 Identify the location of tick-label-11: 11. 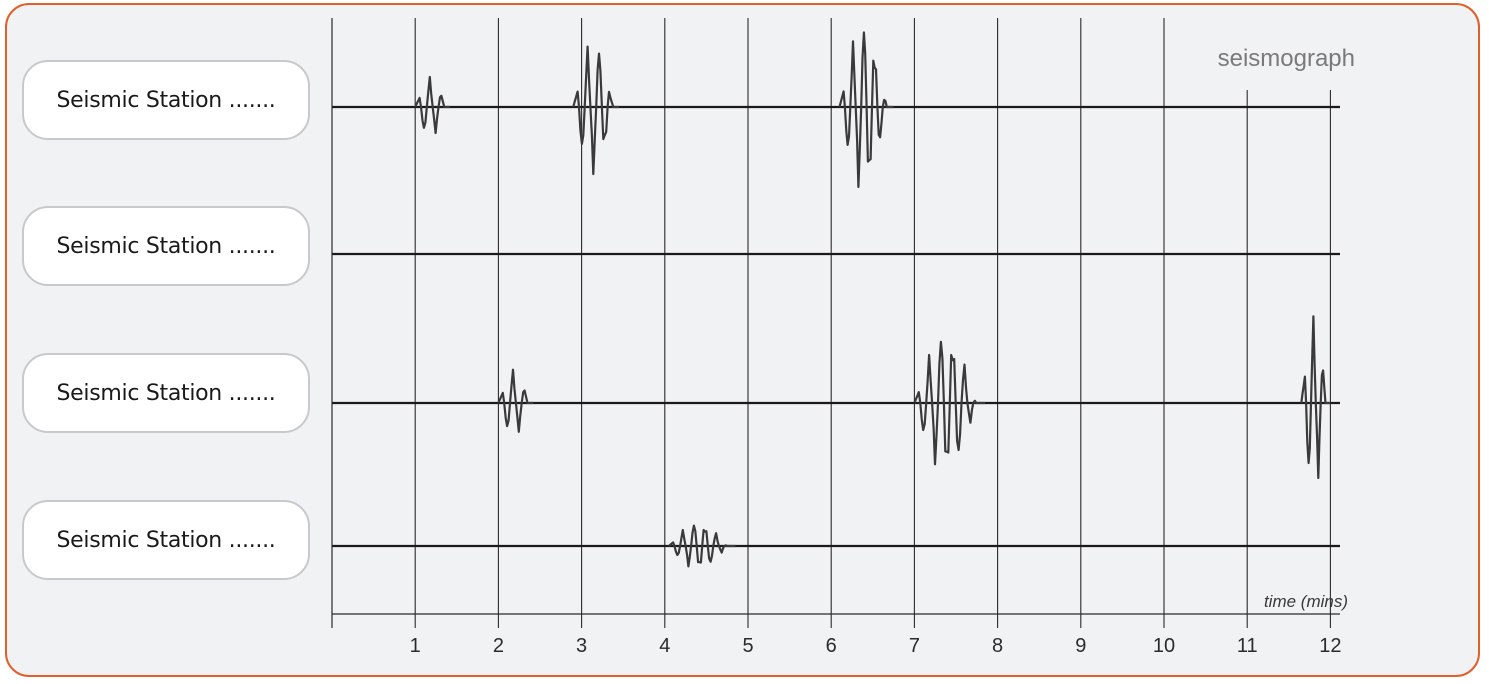
(1247, 646).